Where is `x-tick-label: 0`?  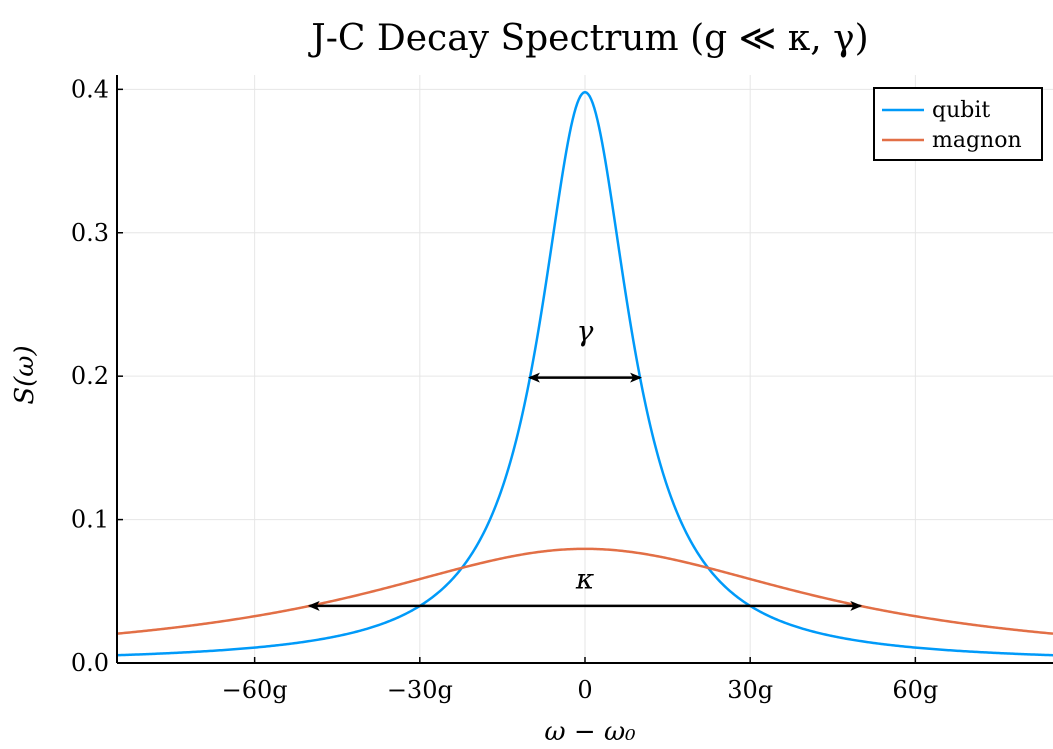 x-tick-label: 0 is located at coordinates (584, 690).